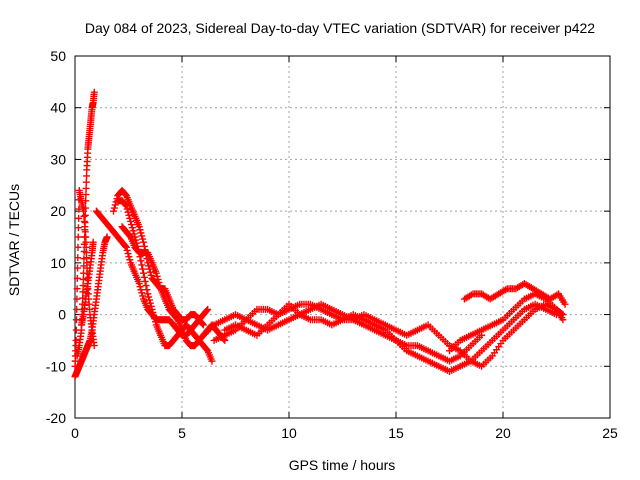 The height and width of the screenshot is (480, 640). Describe the element at coordinates (75, 433) in the screenshot. I see `x-tick-label: 0` at that location.